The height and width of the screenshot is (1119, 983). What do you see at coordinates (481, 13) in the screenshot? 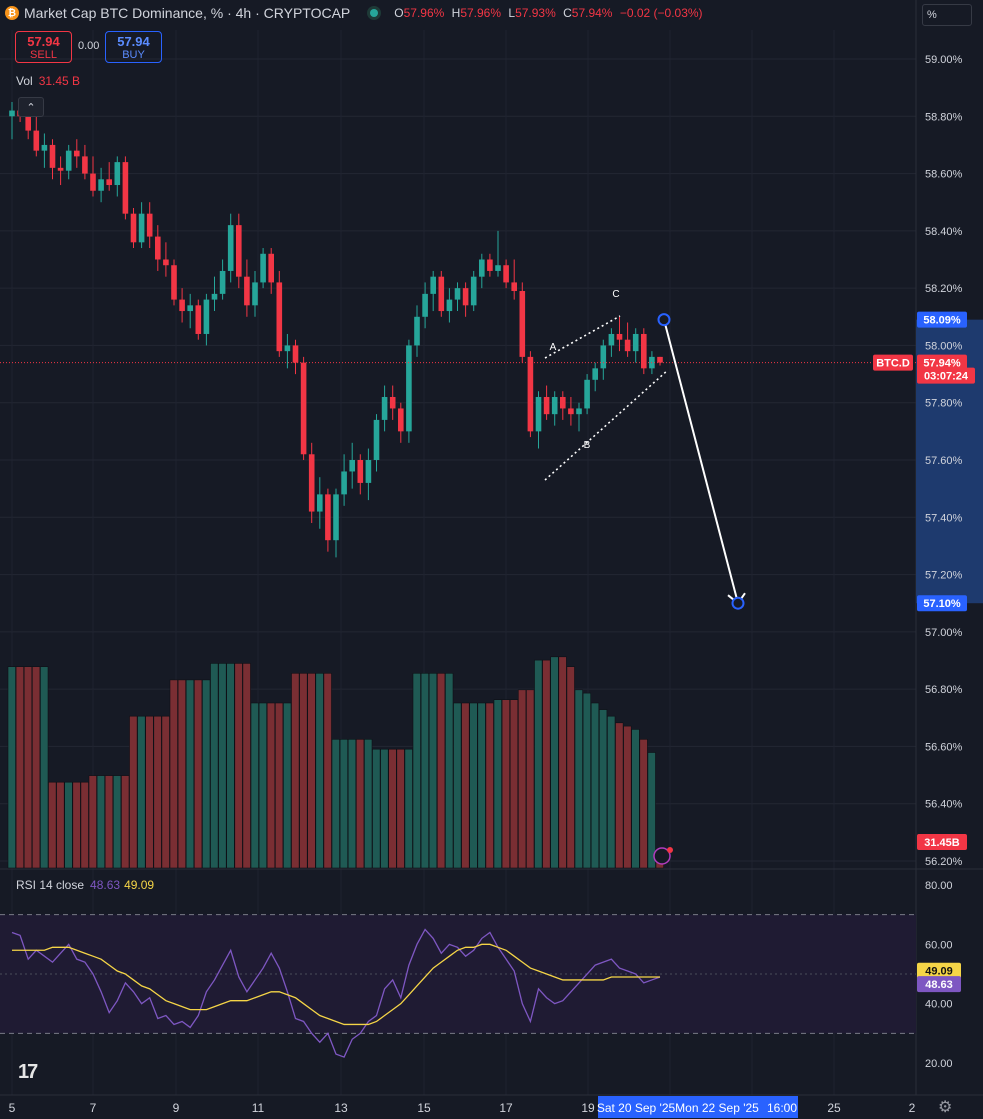
I see `high-value: 57.96%` at bounding box center [481, 13].